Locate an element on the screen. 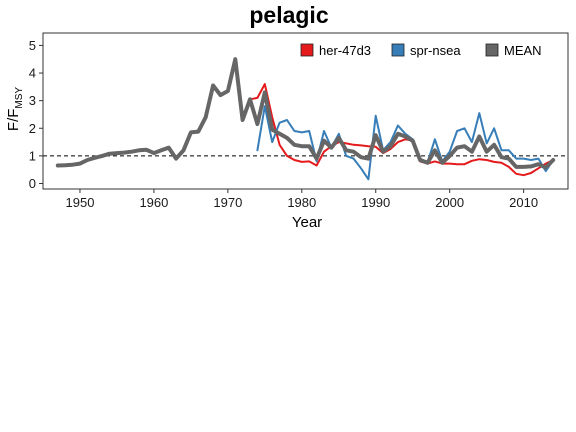 This screenshot has width=576, height=432. x-tick-label: 2010 is located at coordinates (523, 202).